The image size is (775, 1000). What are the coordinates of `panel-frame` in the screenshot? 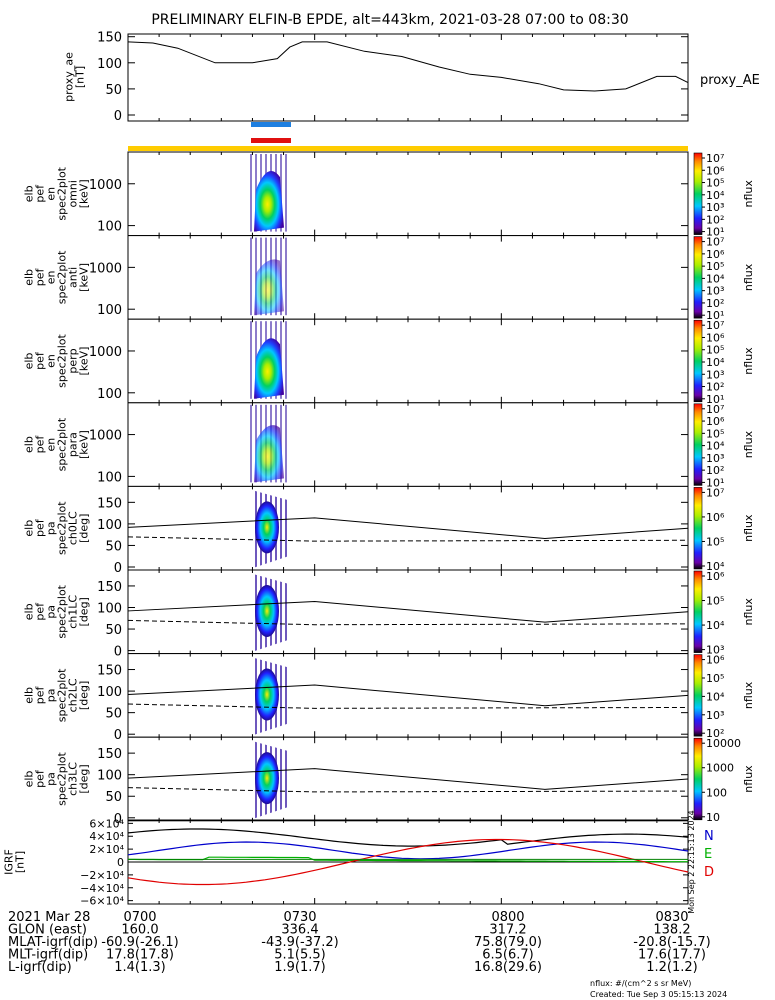 It's located at (408, 77).